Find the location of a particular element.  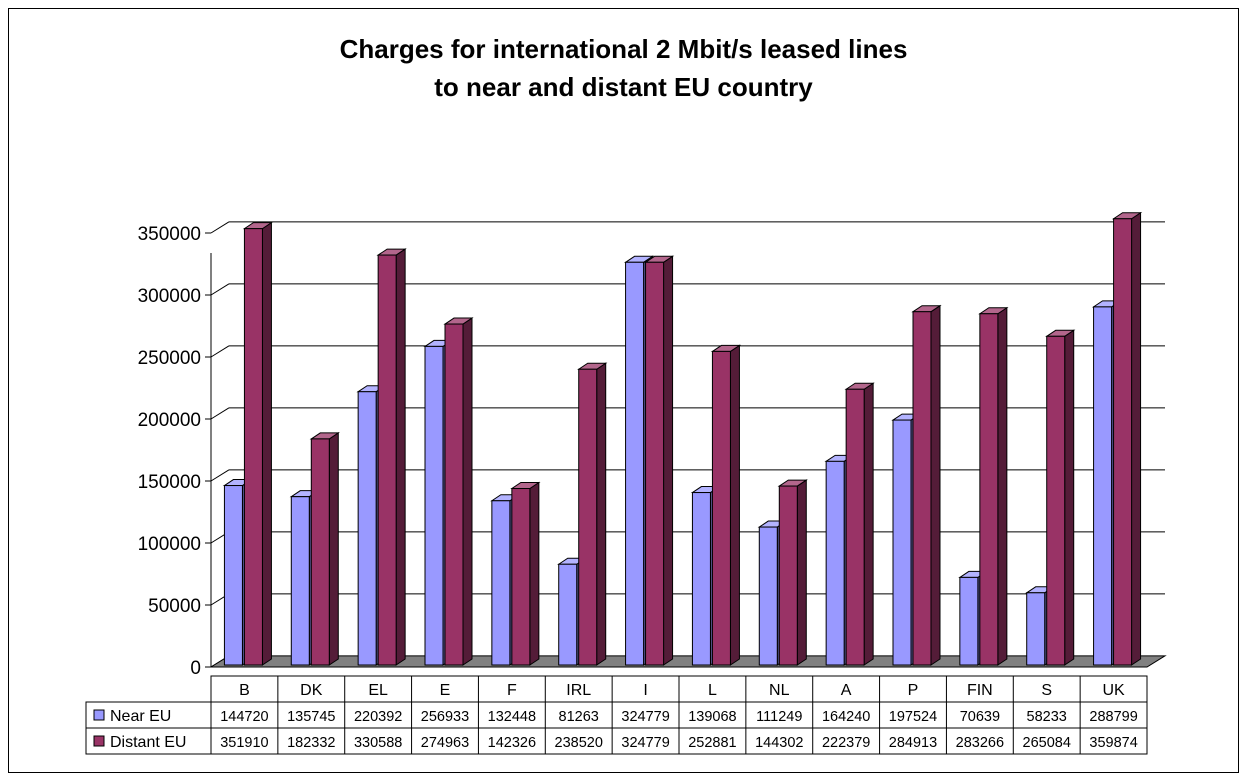

data-label: 288799 is located at coordinates (1113, 717).